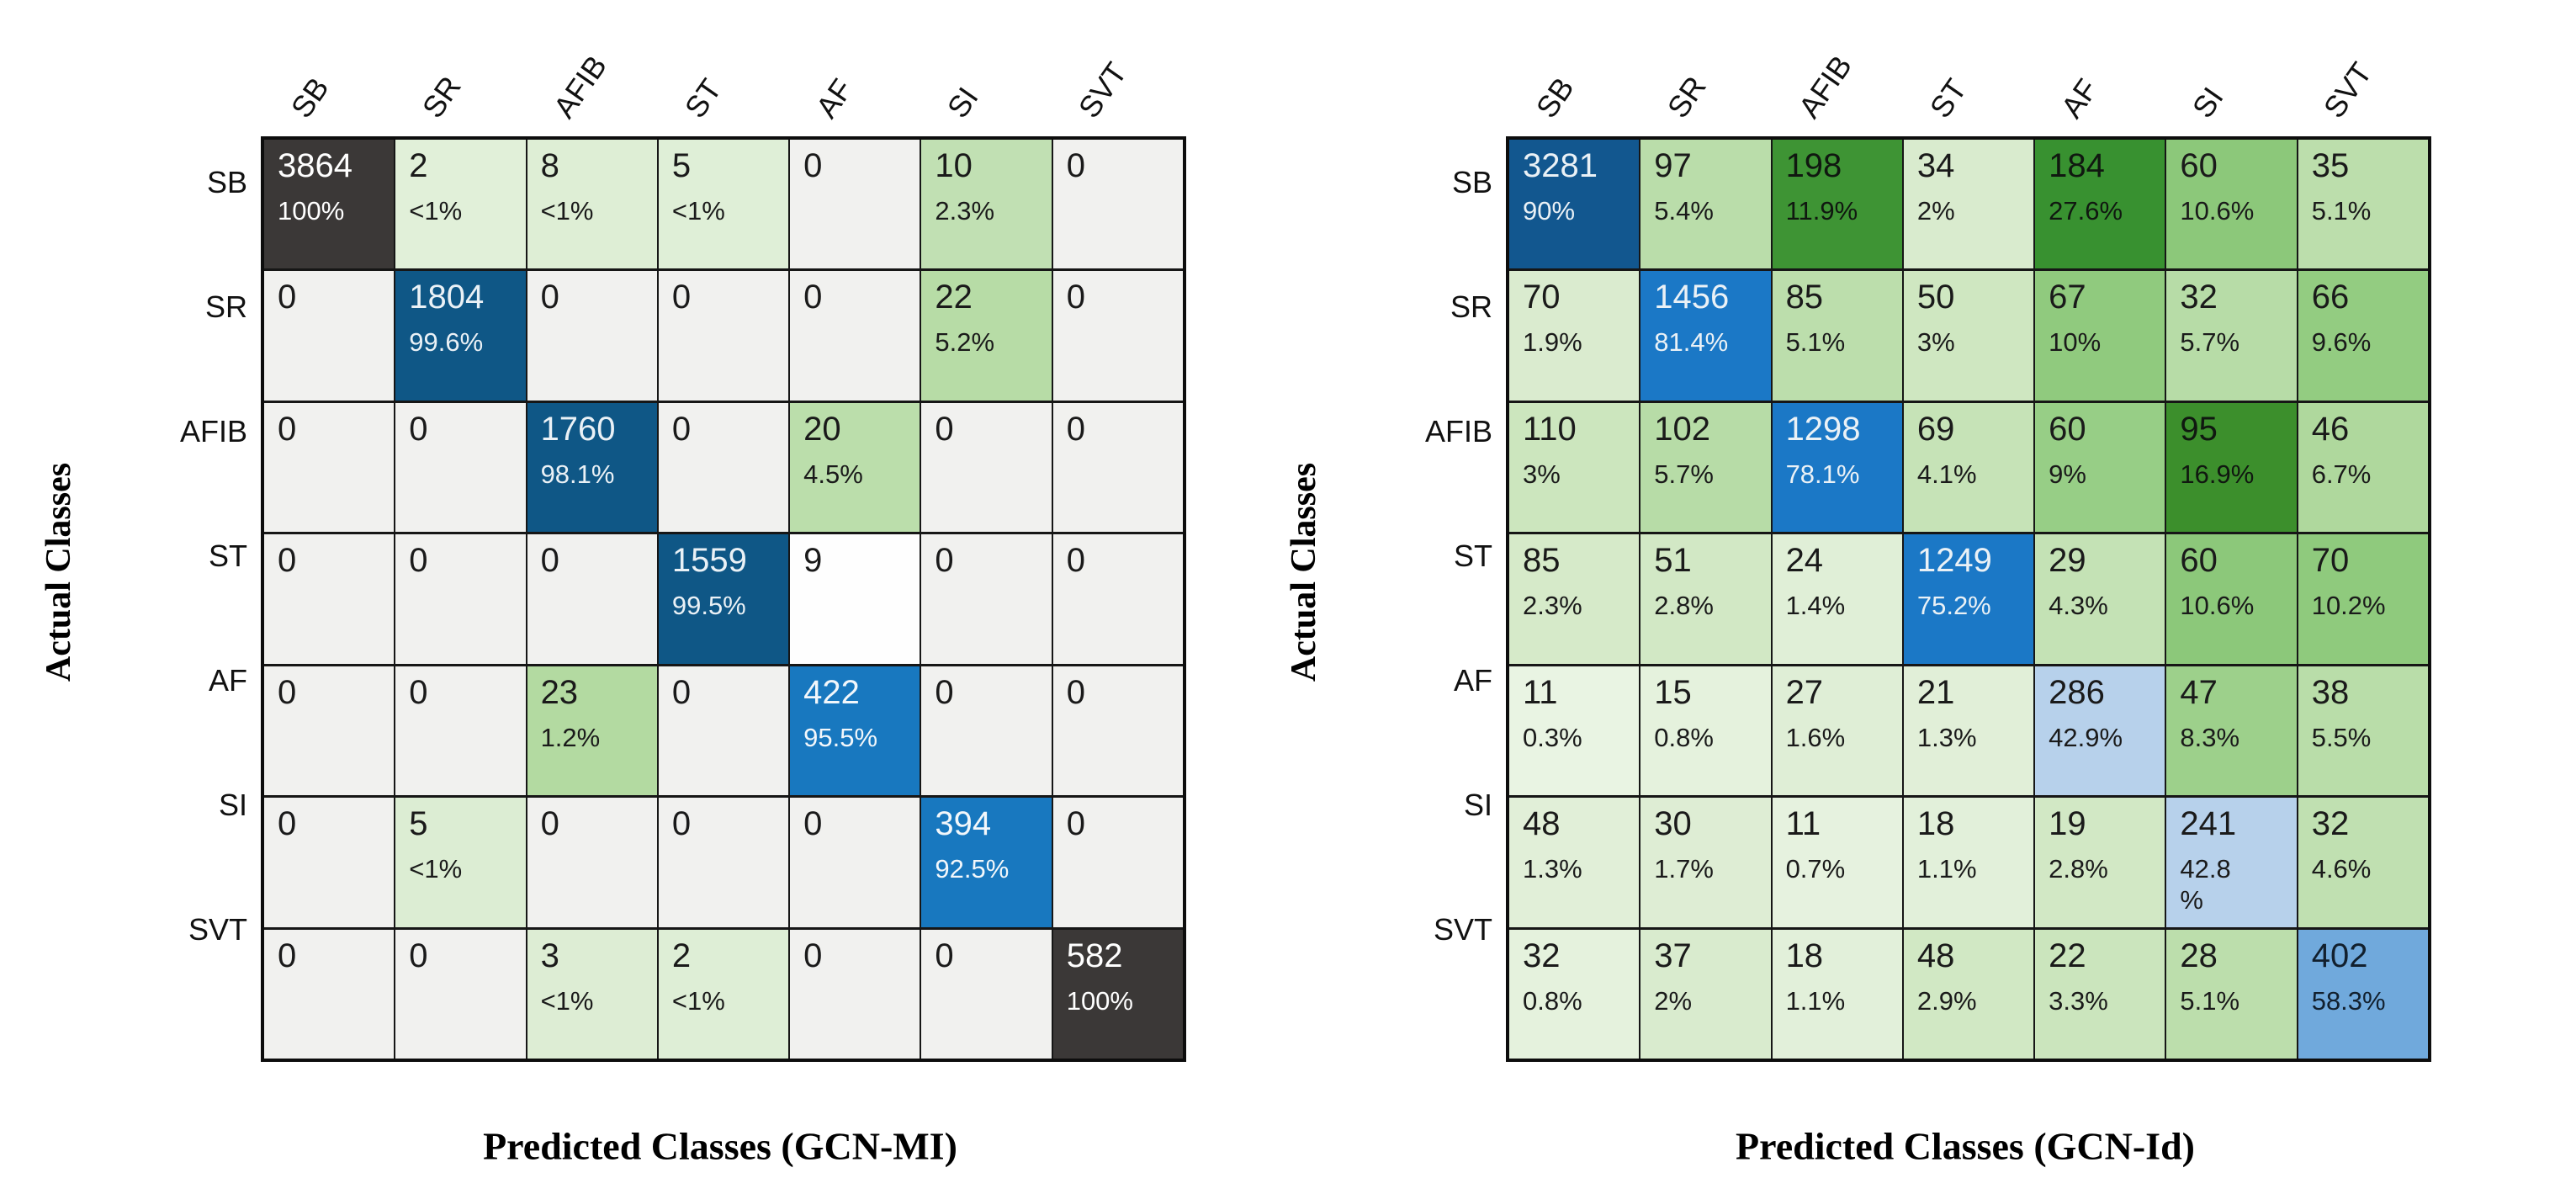 This screenshot has height=1194, width=2576. What do you see at coordinates (461, 467) in the screenshot?
I see `cell-afib-sr: 0` at bounding box center [461, 467].